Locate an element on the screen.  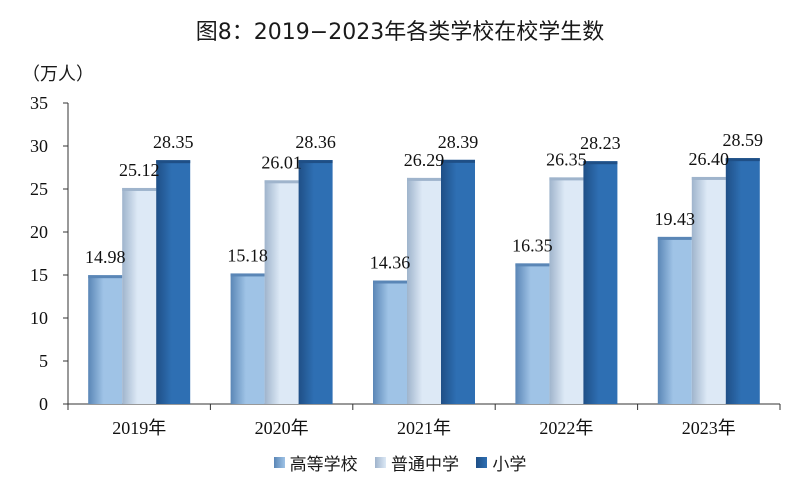
y-tick-label: 25 is located at coordinates (39, 189).